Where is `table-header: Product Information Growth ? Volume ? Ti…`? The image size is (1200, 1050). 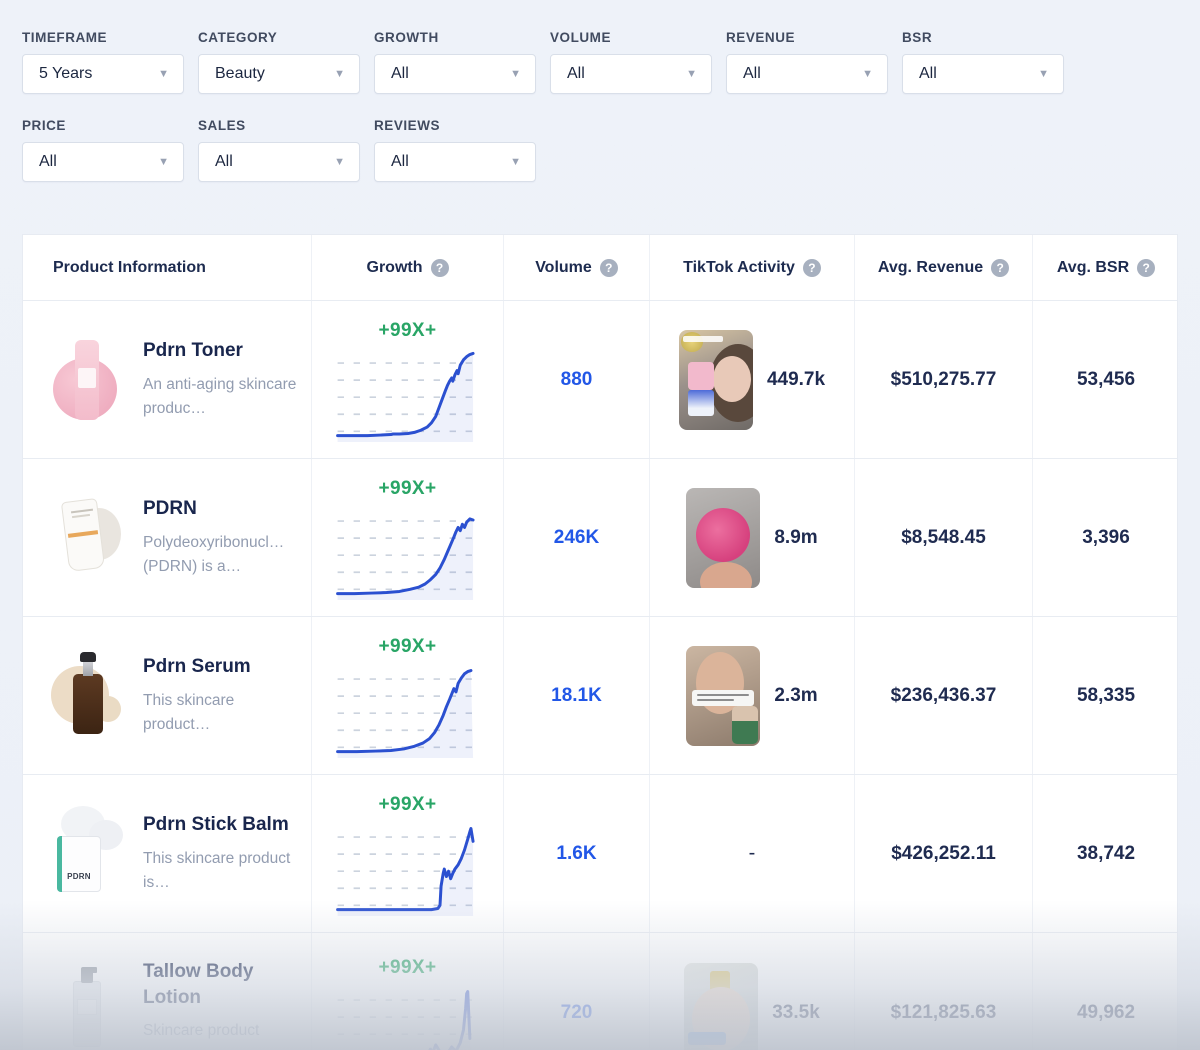 table-header: Product Information Growth ? Volume ? Ti… is located at coordinates (600, 268).